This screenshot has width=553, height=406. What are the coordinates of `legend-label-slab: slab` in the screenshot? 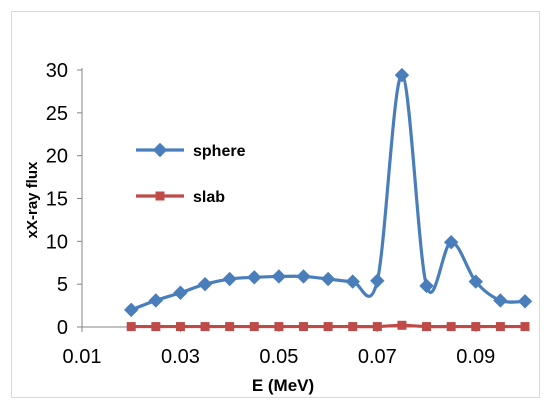 It's located at (209, 197).